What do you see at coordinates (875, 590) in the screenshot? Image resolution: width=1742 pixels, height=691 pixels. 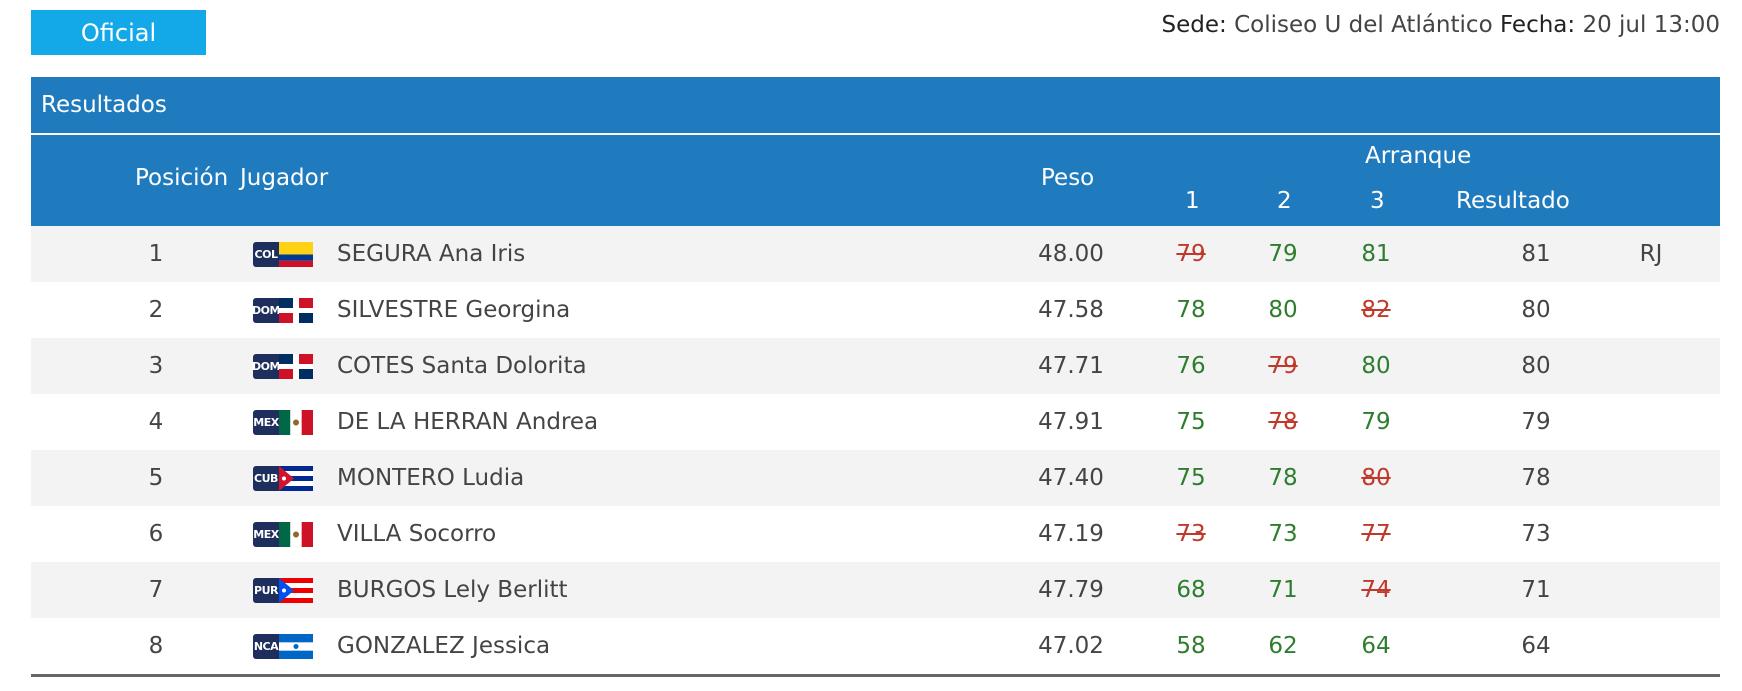 I see `table-row: 7 PUR BURGOS Lely Berlitt 47.79 68 71 74 71` at bounding box center [875, 590].